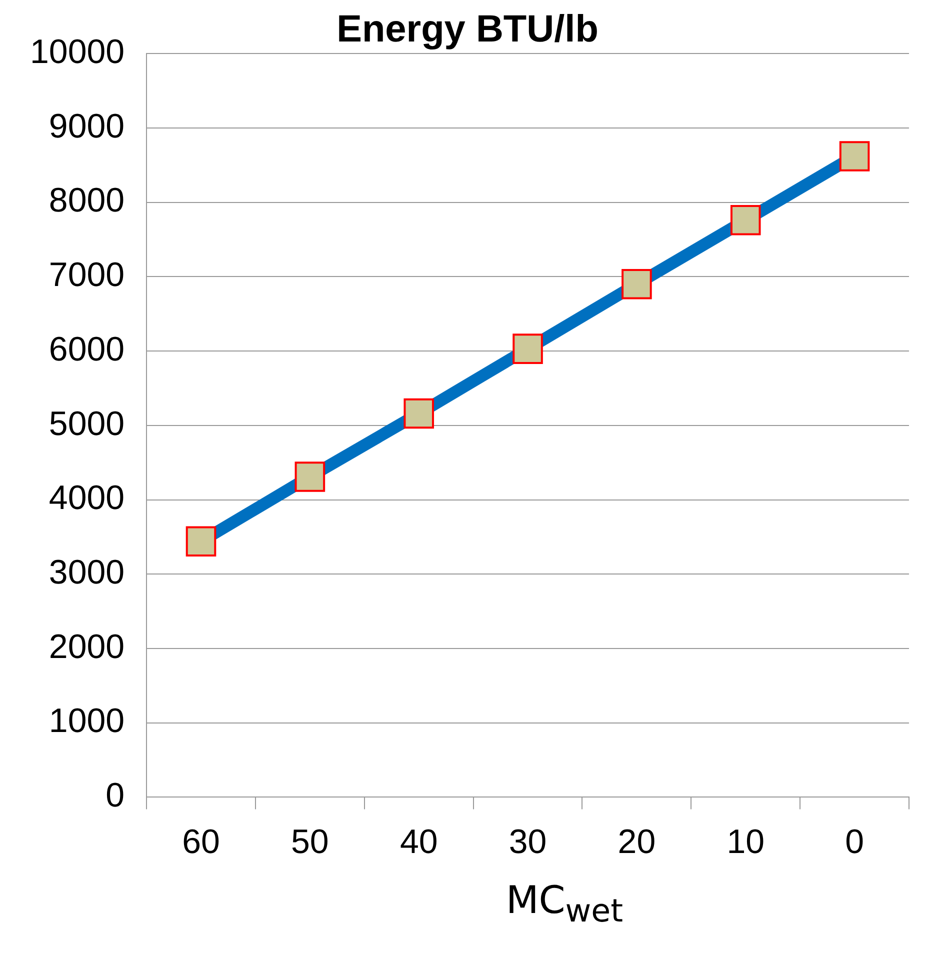  What do you see at coordinates (310, 841) in the screenshot?
I see `x-tick-label: 50` at bounding box center [310, 841].